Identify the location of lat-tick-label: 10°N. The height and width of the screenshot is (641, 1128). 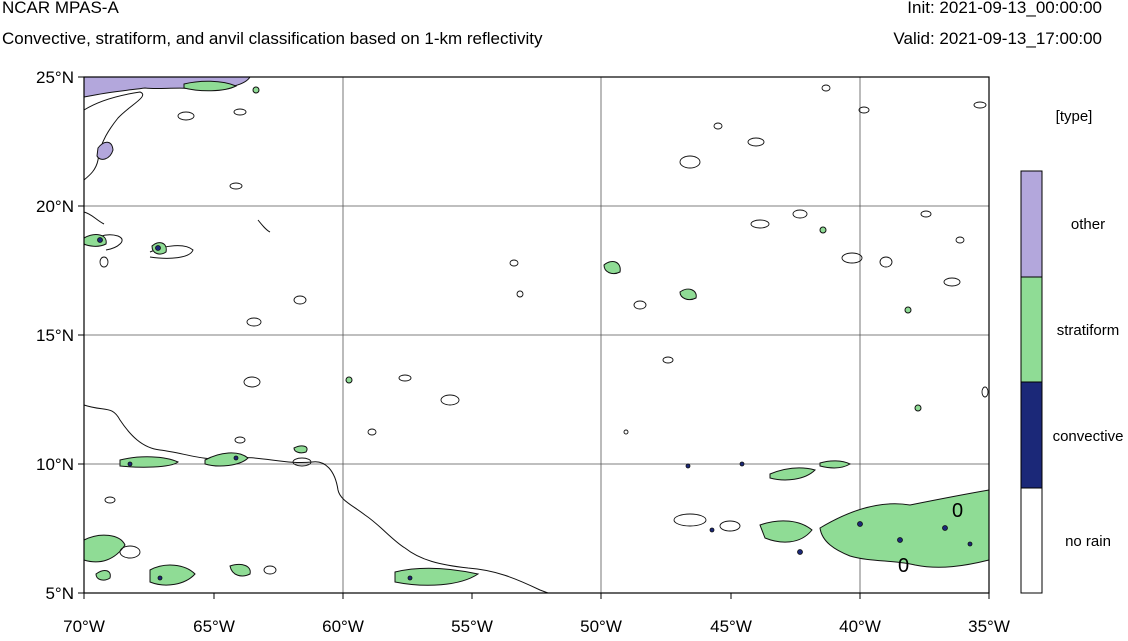
(55, 464).